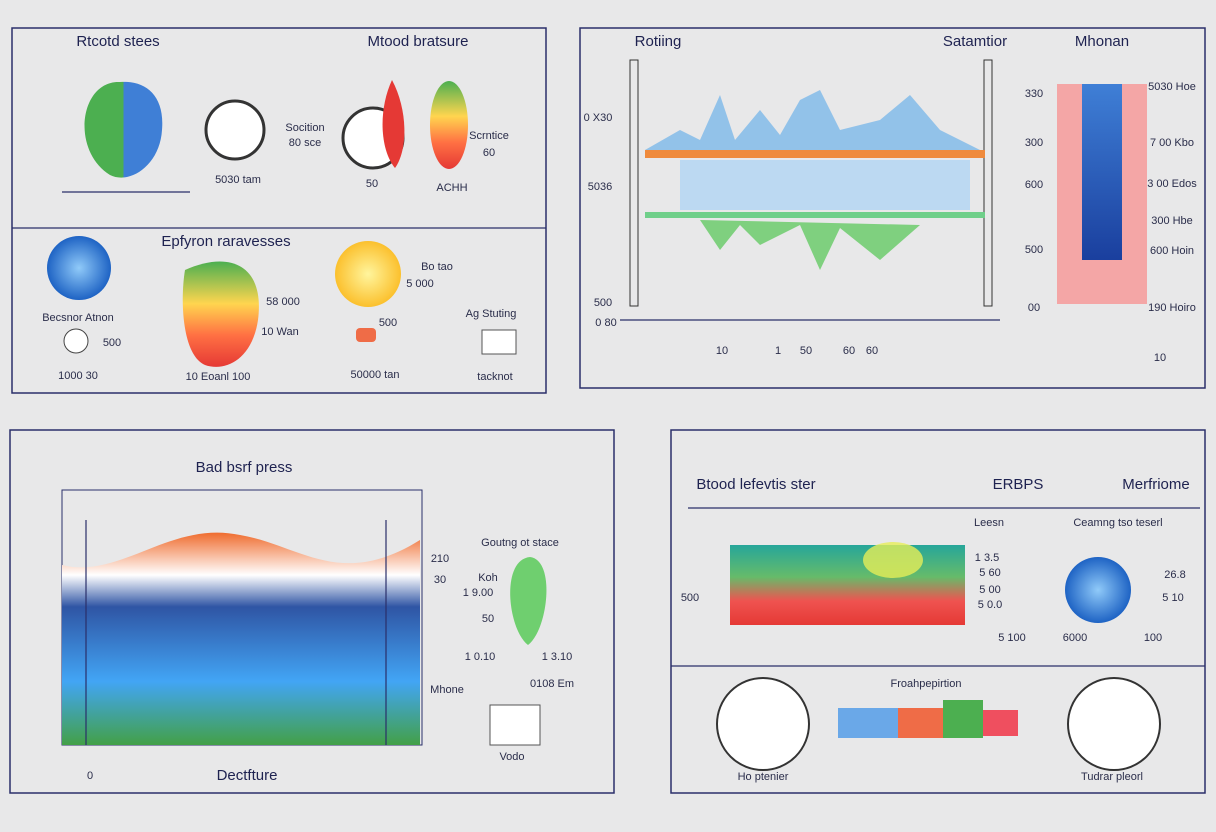 This screenshot has width=1216, height=832. What do you see at coordinates (1172, 251) in the screenshot?
I see `label: 600 Hoin` at bounding box center [1172, 251].